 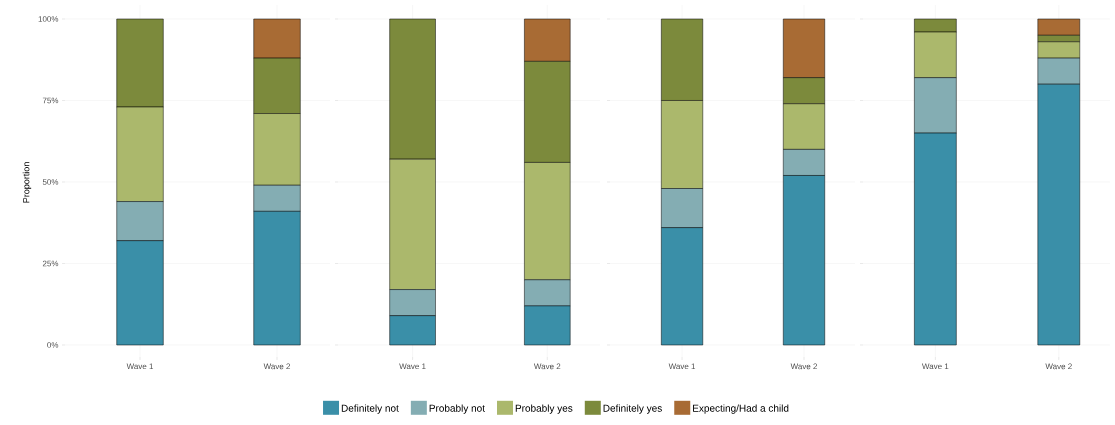 What do you see at coordinates (632, 409) in the screenshot?
I see `legend-label: Definitely yes` at bounding box center [632, 409].